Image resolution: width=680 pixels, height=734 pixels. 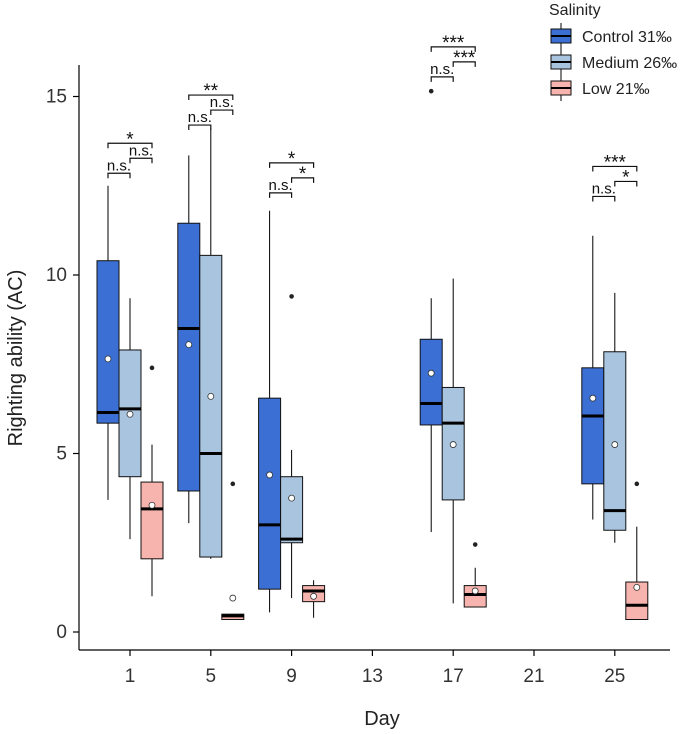 I want to click on legend-item: Control 31‰, so click(x=611, y=36).